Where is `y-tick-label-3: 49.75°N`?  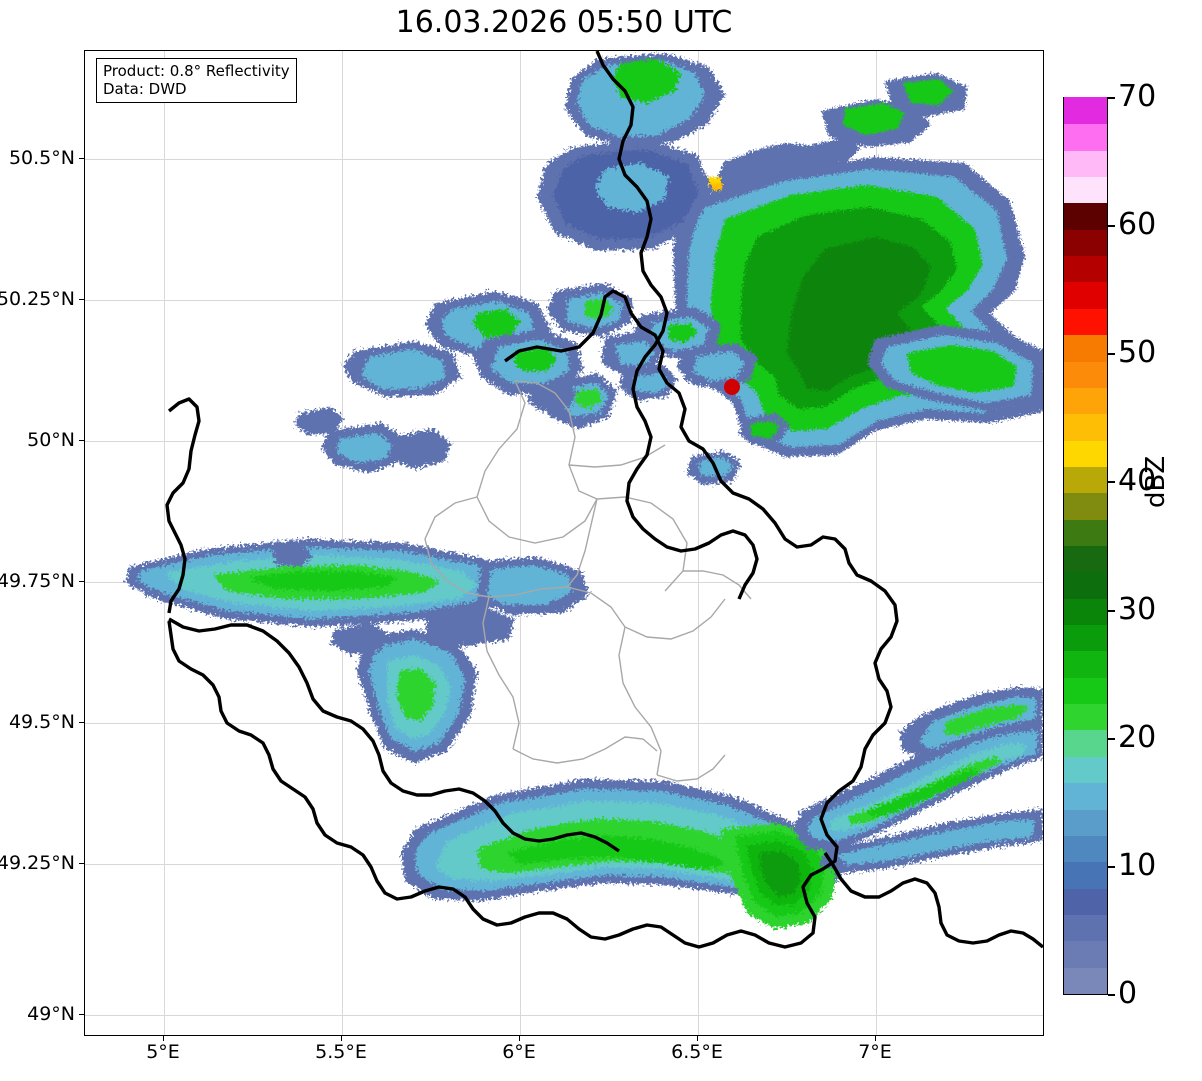 y-tick-label-3: 49.75°N is located at coordinates (37, 581).